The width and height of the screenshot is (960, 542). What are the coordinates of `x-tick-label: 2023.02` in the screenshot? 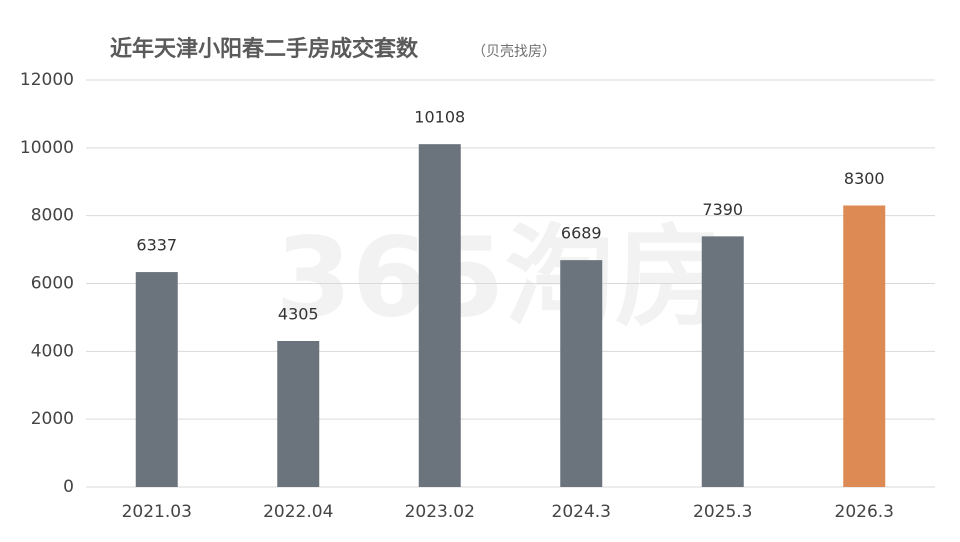 It's located at (440, 512).